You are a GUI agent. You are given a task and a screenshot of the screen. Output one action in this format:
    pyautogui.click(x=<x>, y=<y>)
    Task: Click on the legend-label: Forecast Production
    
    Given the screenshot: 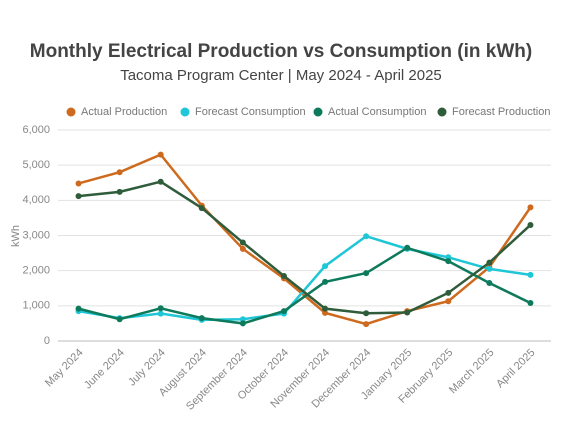 What is the action you would take?
    pyautogui.click(x=501, y=112)
    